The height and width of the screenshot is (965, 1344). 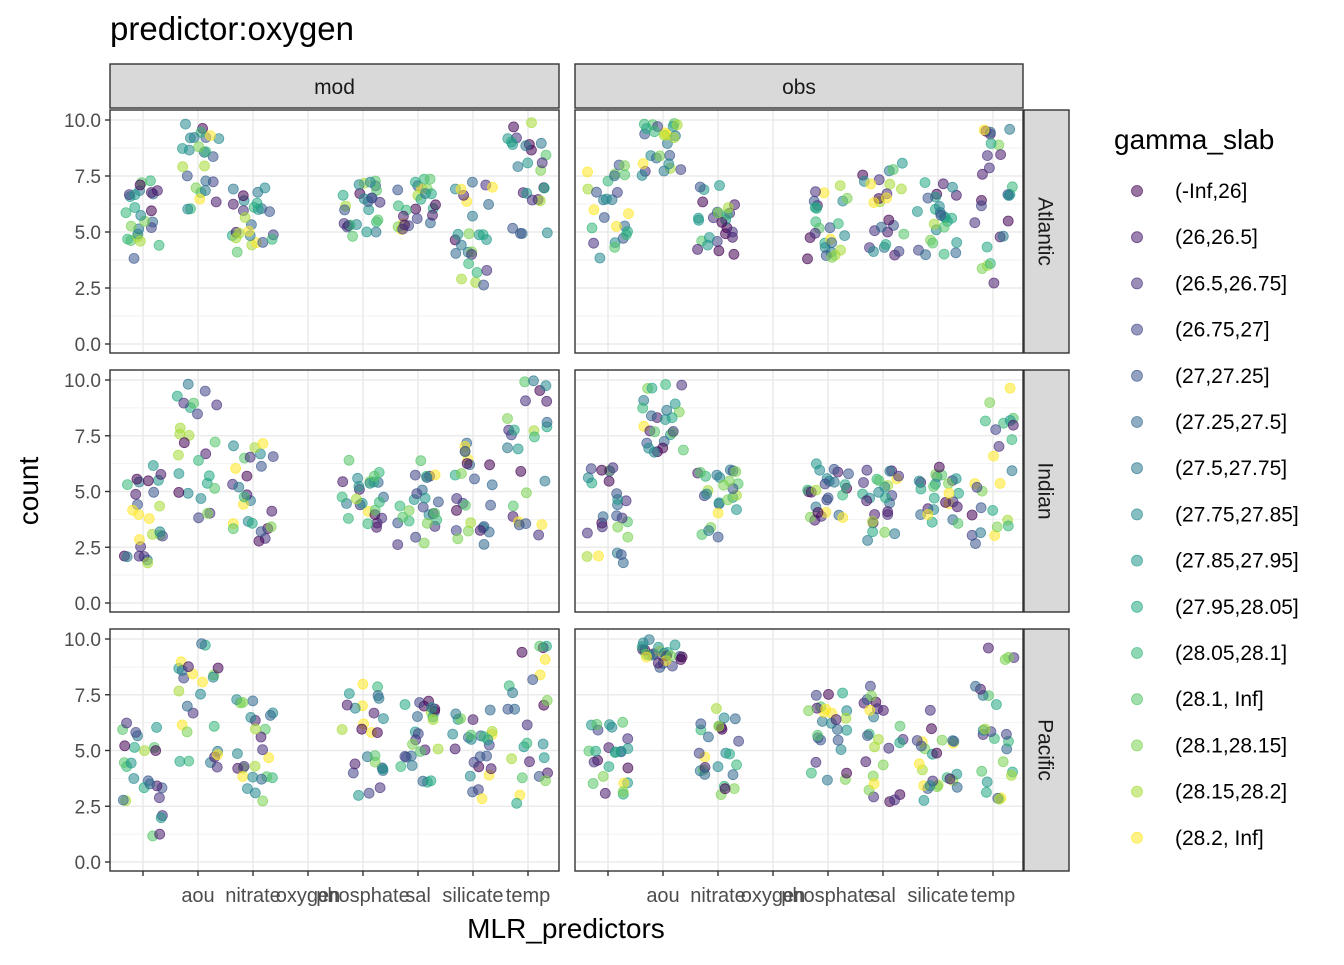 What do you see at coordinates (88, 177) in the screenshot?
I see `y-tick-label: 7.5` at bounding box center [88, 177].